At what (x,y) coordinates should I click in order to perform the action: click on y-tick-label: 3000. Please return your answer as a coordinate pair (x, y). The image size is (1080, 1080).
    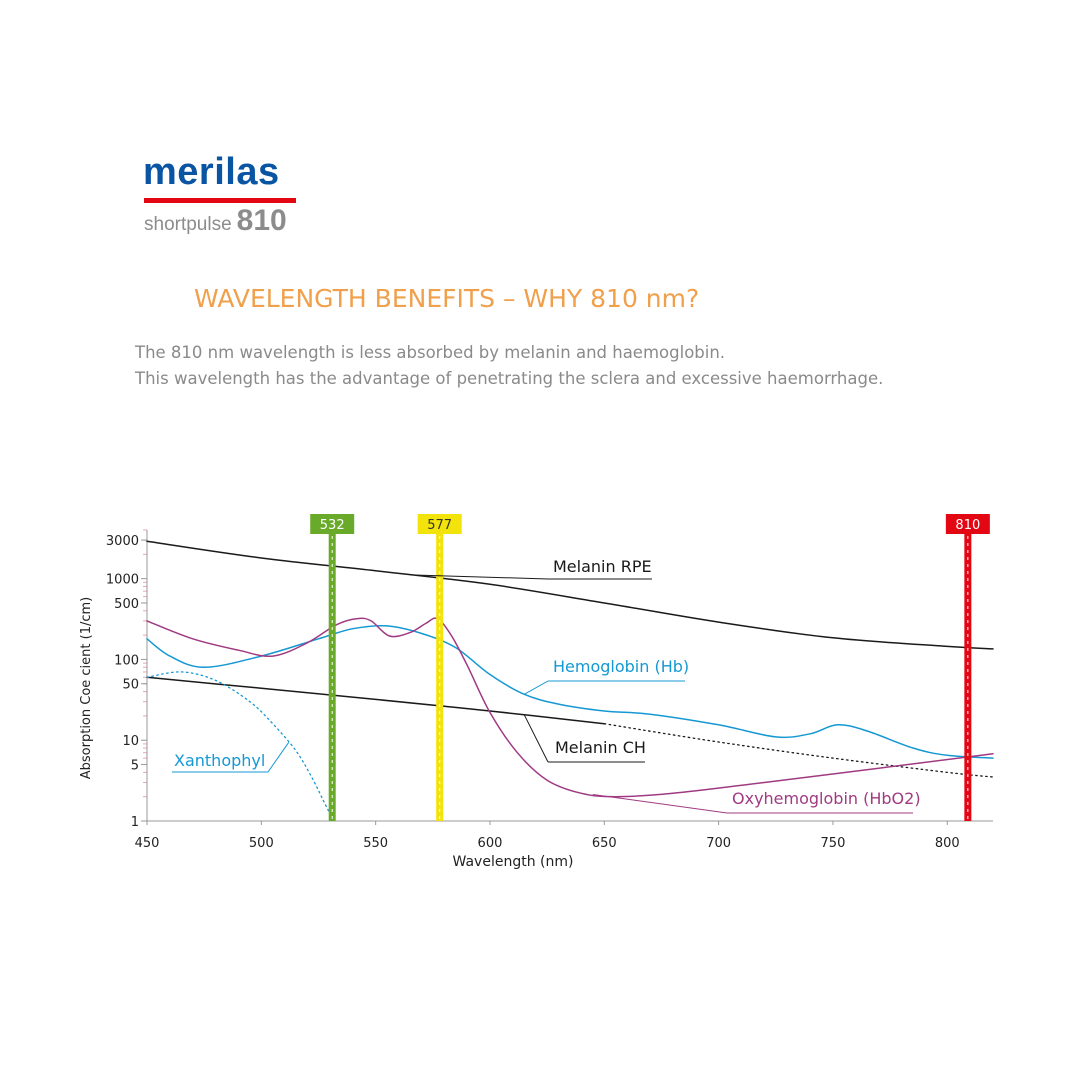
    Looking at the image, I should click on (122, 541).